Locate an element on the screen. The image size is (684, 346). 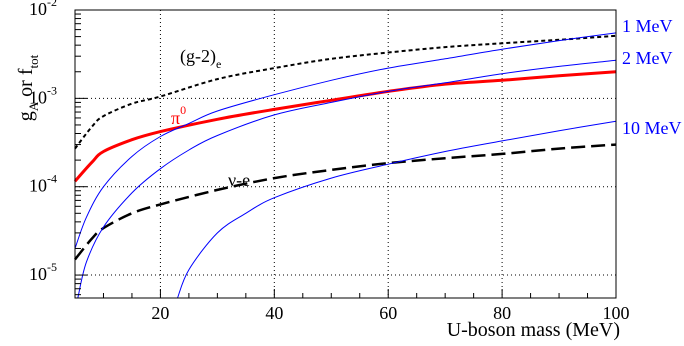
series-label-g-2: (g-2)e is located at coordinates (200, 58).